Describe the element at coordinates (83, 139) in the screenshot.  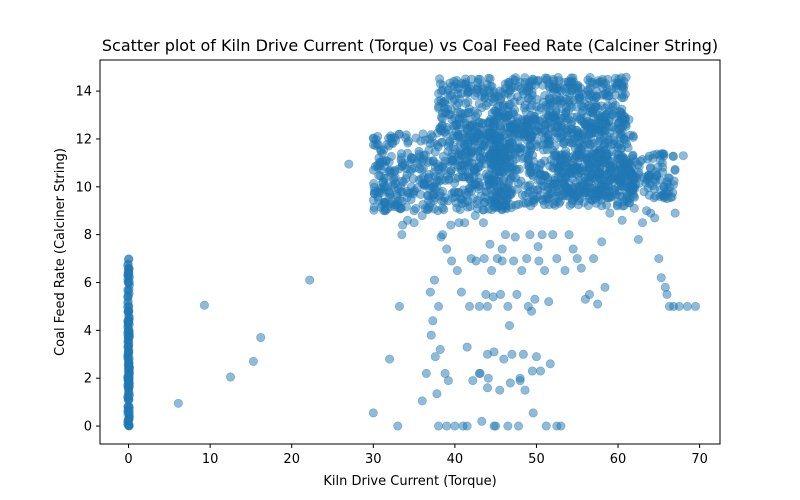
I see `y-tick-label: 12` at that location.